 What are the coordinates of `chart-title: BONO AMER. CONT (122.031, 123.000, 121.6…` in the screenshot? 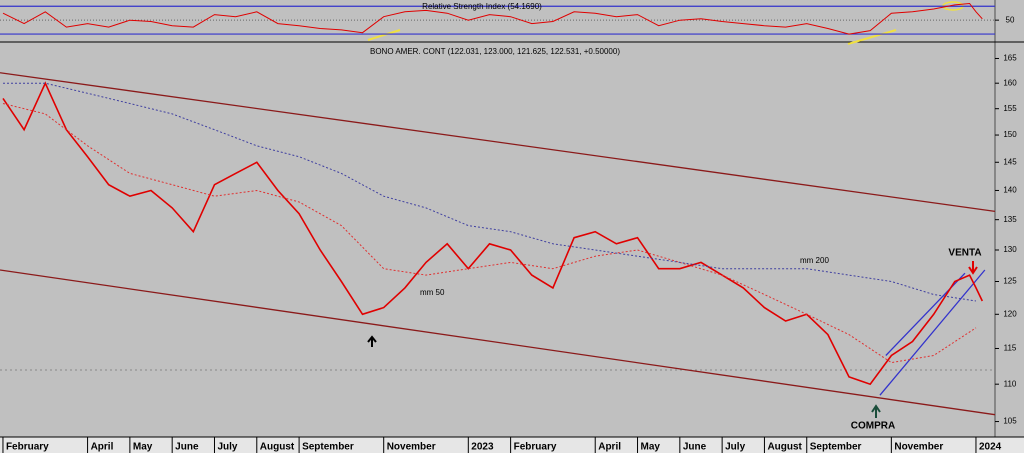 It's located at (495, 51).